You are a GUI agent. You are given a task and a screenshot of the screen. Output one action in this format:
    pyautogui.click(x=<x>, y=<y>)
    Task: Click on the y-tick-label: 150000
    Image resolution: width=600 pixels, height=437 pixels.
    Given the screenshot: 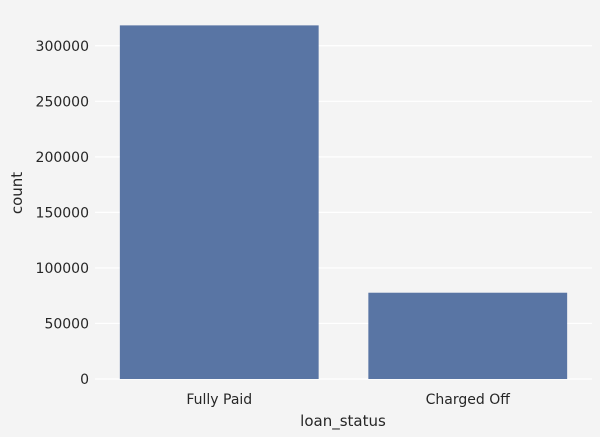 What is the action you would take?
    pyautogui.click(x=62, y=213)
    